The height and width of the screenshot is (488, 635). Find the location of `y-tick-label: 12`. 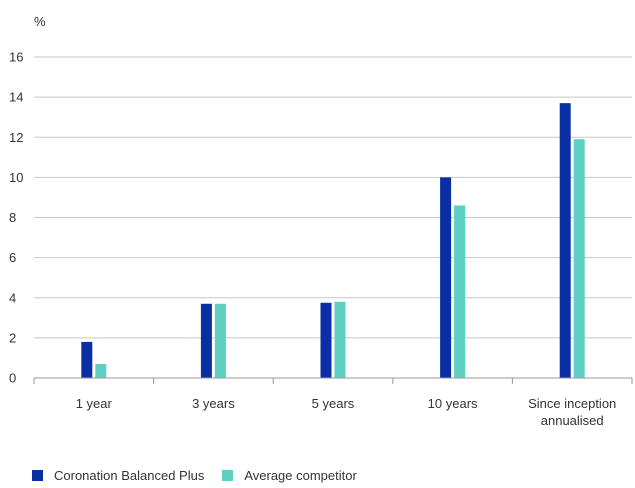

y-tick-label: 12 is located at coordinates (16, 137).